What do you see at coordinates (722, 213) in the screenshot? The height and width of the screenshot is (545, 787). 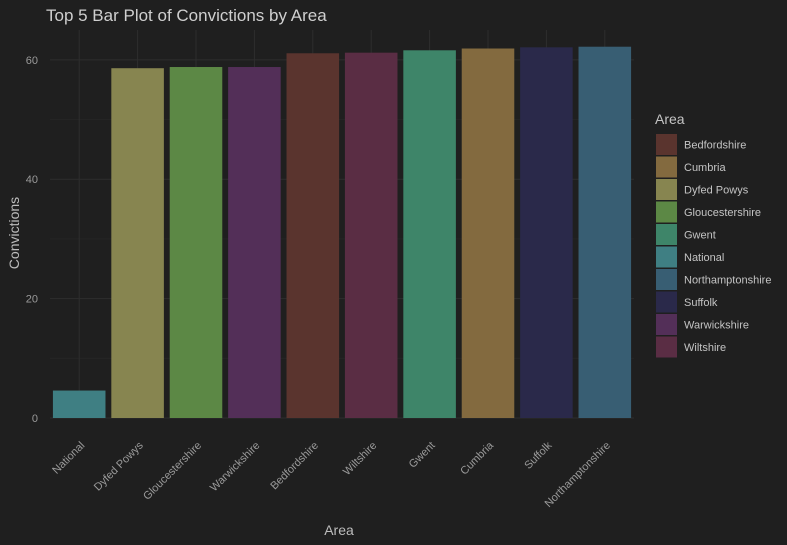 I see `legend-label: Gloucestershire` at bounding box center [722, 213].